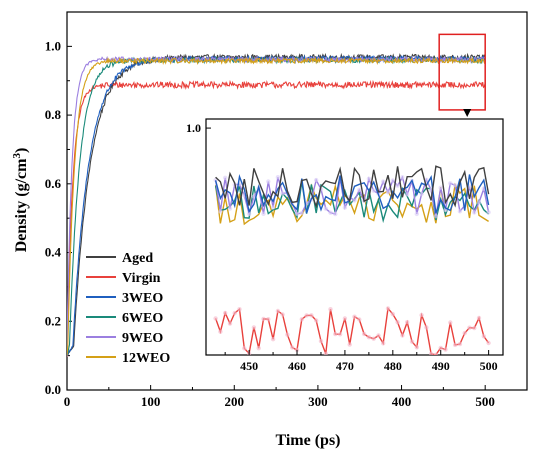 This screenshot has width=550, height=458. Describe the element at coordinates (249, 366) in the screenshot. I see `inset-x-tick-label: 450` at that location.